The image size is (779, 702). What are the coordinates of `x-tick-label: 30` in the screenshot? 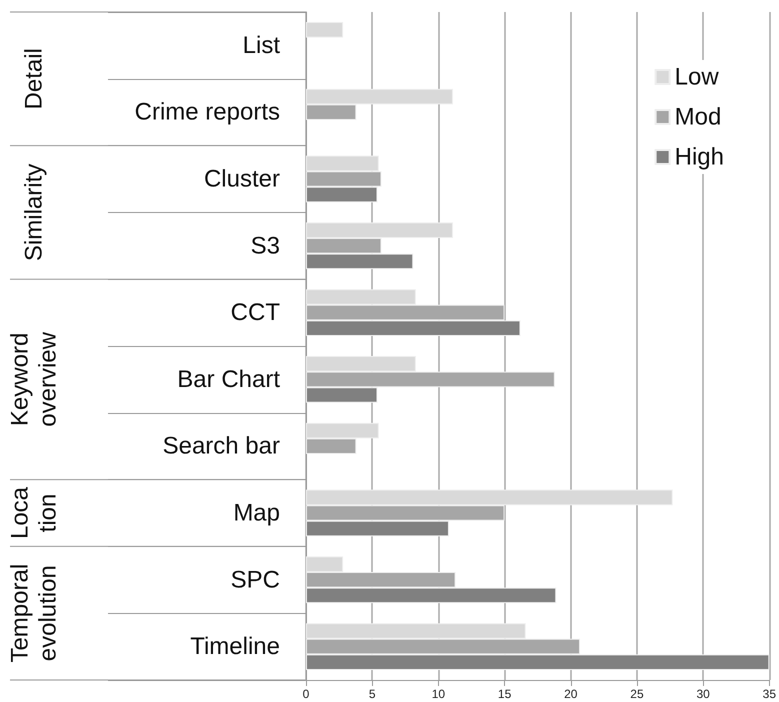 It's located at (703, 694).